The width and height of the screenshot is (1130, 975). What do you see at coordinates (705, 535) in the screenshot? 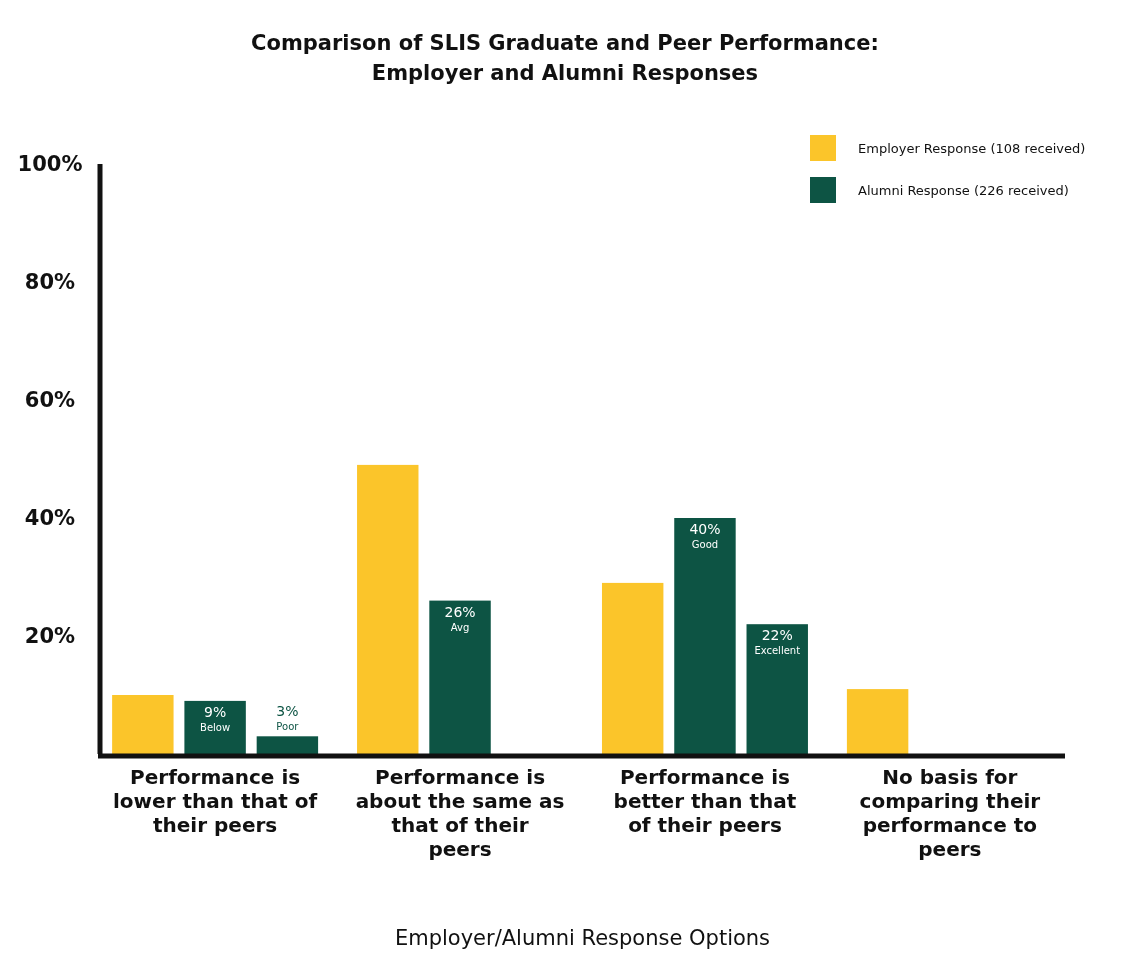
I see `data-label: 40% Good` at bounding box center [705, 535].